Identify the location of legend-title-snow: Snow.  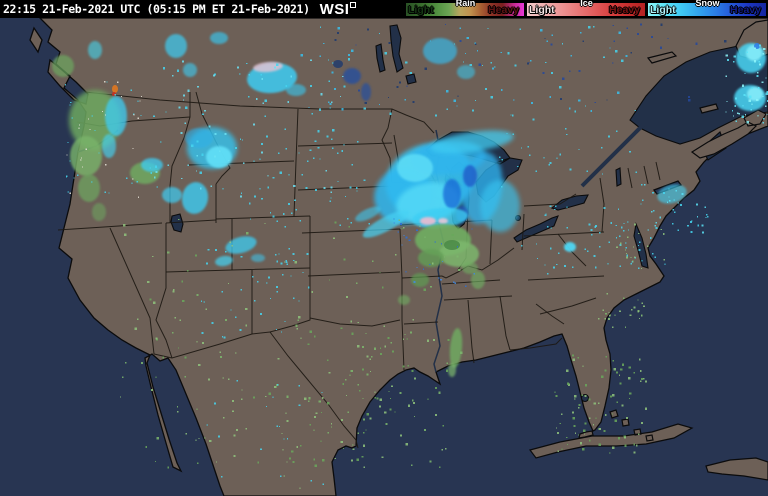
(707, 4).